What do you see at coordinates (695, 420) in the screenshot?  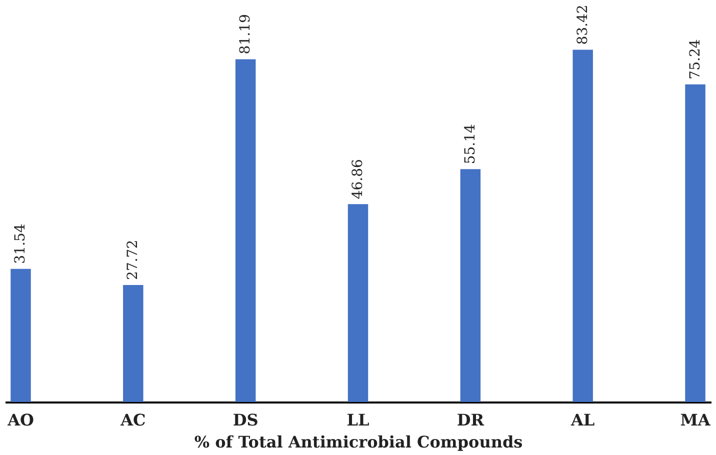 I see `x-tick-label: MA` at bounding box center [695, 420].